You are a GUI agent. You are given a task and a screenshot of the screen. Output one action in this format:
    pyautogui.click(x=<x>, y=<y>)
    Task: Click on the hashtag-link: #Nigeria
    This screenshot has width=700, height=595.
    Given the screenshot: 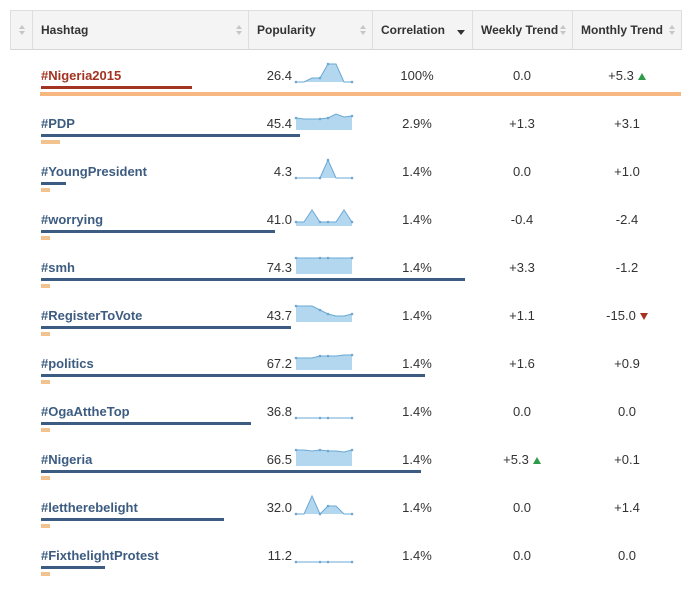 What is the action you would take?
    pyautogui.click(x=67, y=459)
    